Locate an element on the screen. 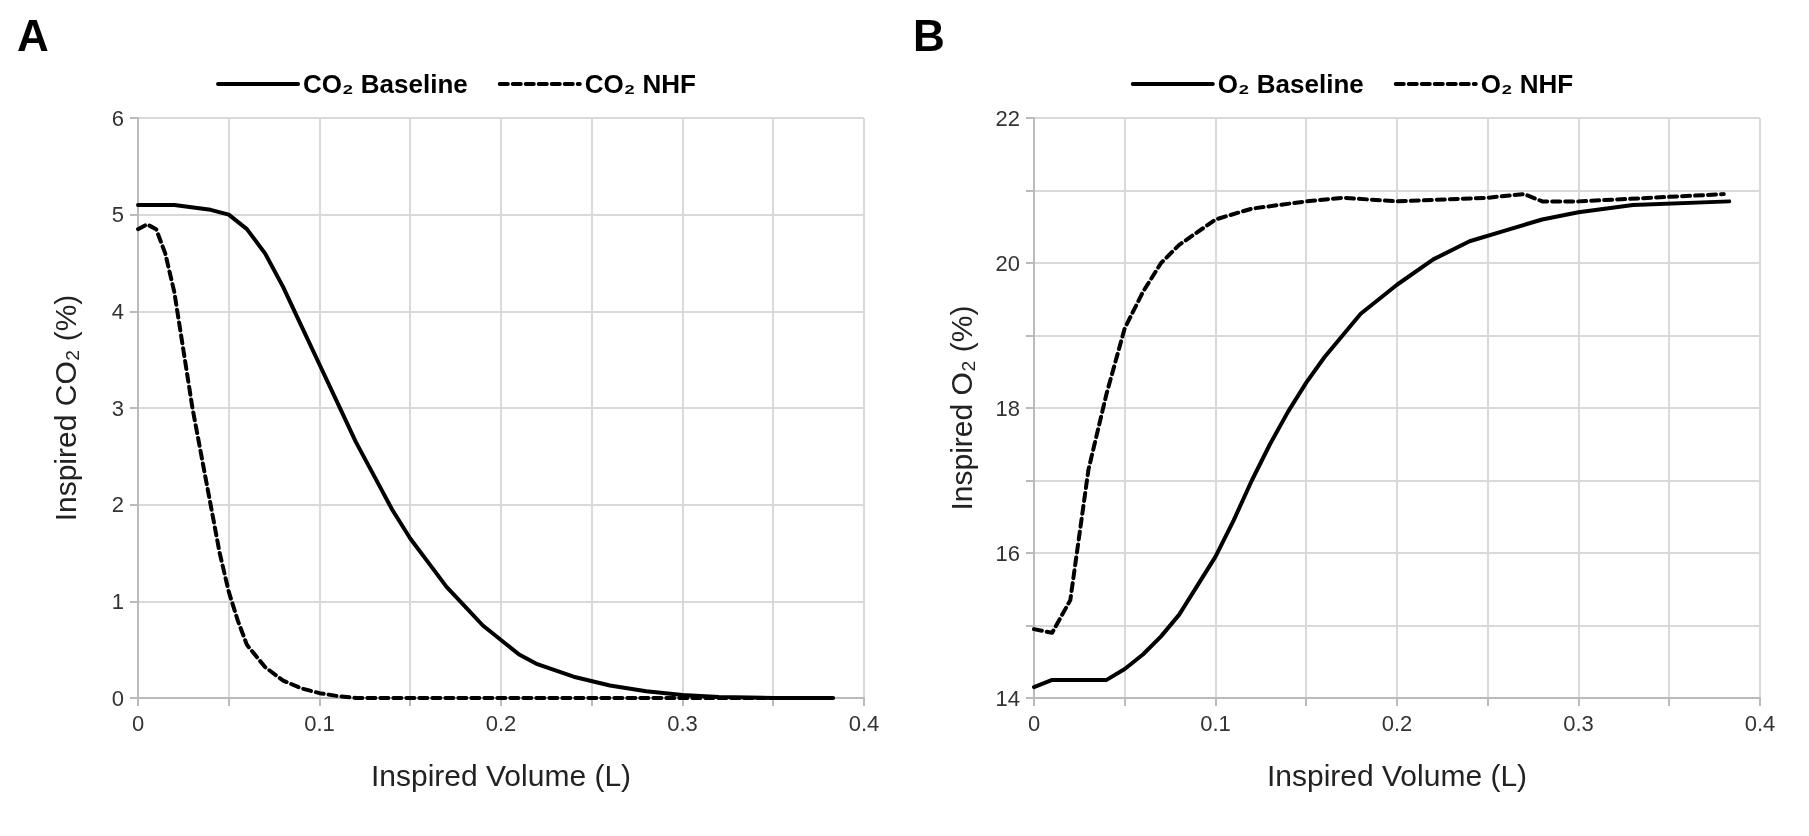  y-tick-label: 14 is located at coordinates (1007, 698).